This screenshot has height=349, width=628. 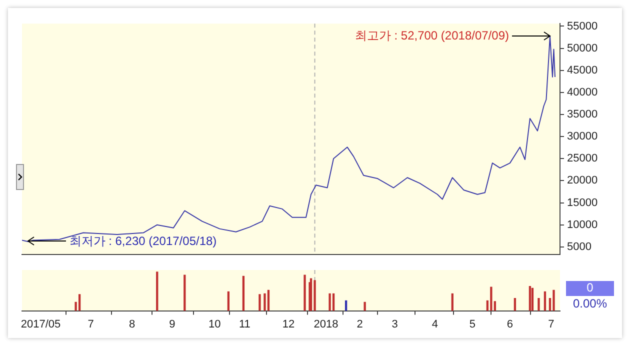 What do you see at coordinates (582, 114) in the screenshot?
I see `y-tick-label: 35000` at bounding box center [582, 114].